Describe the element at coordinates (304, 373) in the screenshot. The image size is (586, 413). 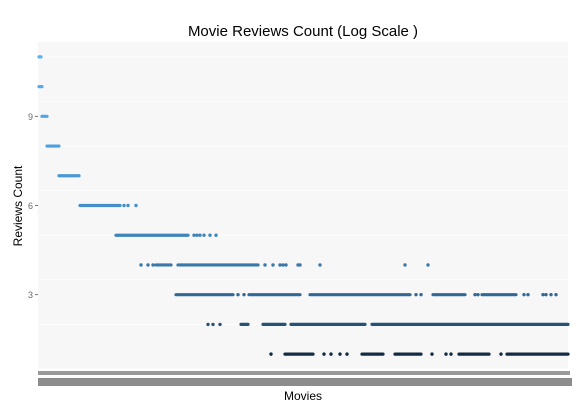
I see `x-tick-labels-band-upper` at that location.